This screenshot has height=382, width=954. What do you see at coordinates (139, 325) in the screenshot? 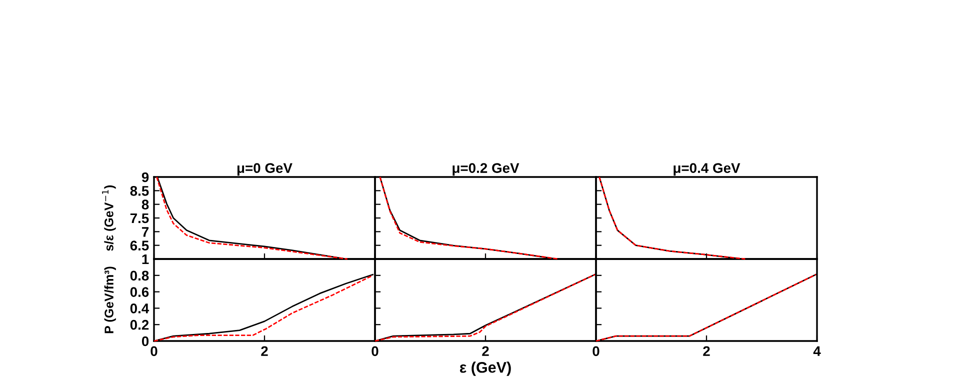
I see `y-tick-label: 0.2` at bounding box center [139, 325].